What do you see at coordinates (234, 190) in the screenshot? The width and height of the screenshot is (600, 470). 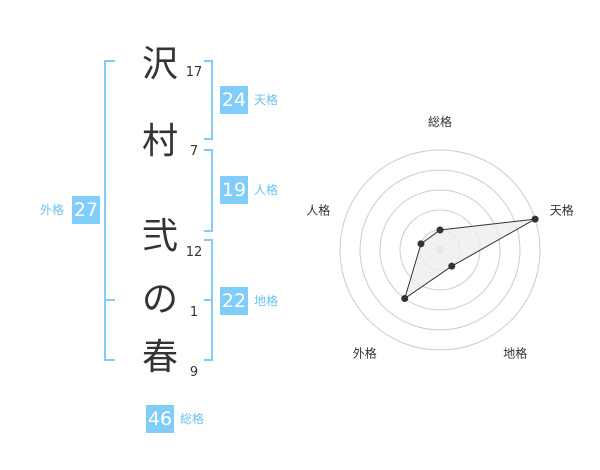 I see `jinkaku-value: 19` at bounding box center [234, 190].